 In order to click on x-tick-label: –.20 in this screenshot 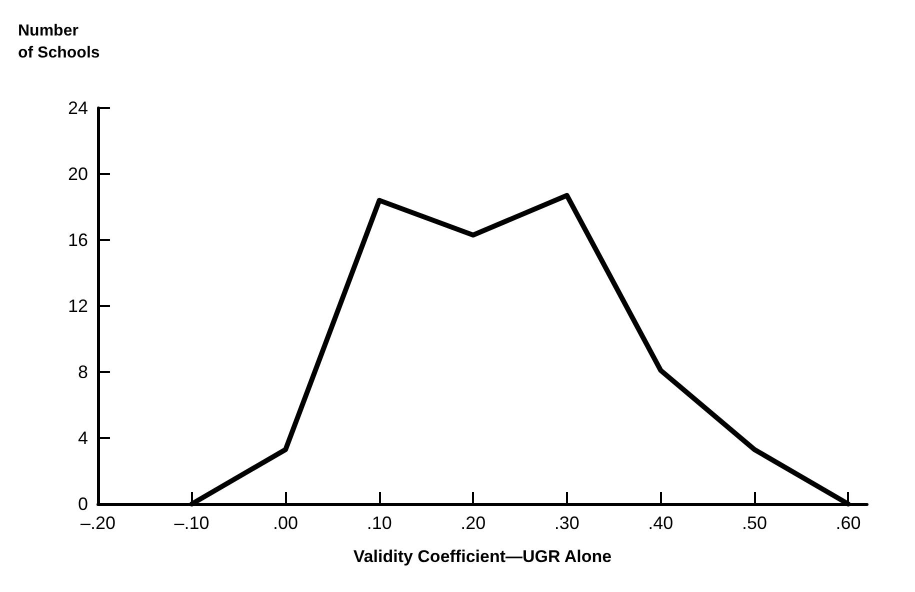, I will do `click(98, 523)`.